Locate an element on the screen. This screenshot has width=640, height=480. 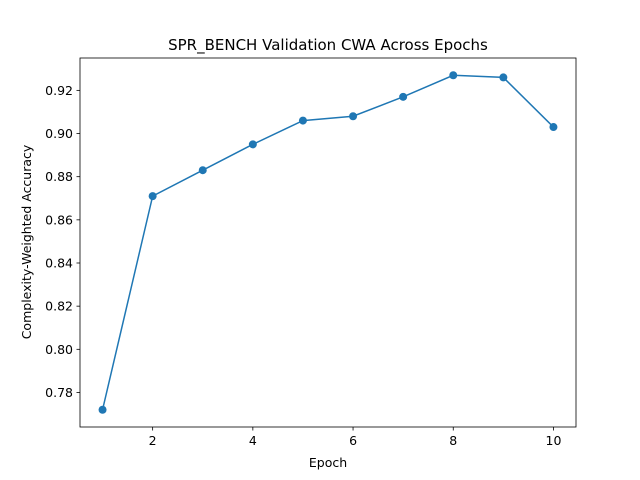
y-tick-label: 0.90 is located at coordinates (59, 133).